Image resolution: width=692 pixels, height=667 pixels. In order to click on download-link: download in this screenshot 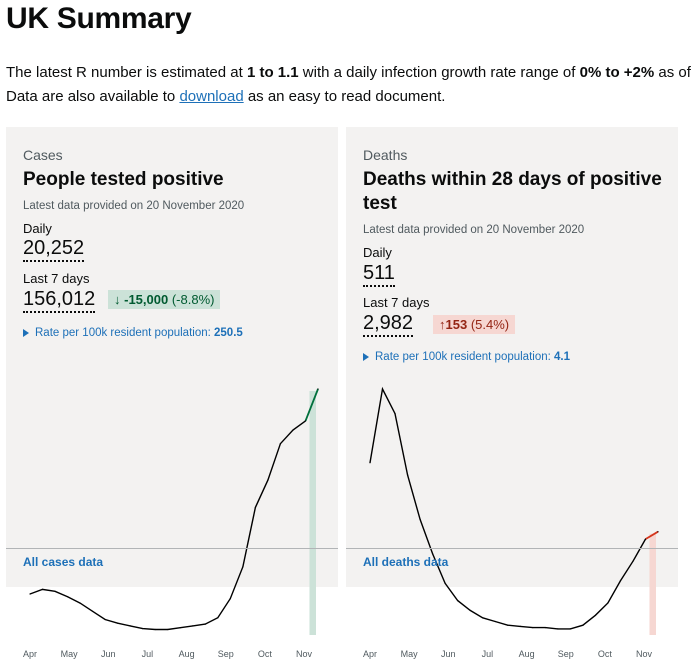, I will do `click(211, 96)`.